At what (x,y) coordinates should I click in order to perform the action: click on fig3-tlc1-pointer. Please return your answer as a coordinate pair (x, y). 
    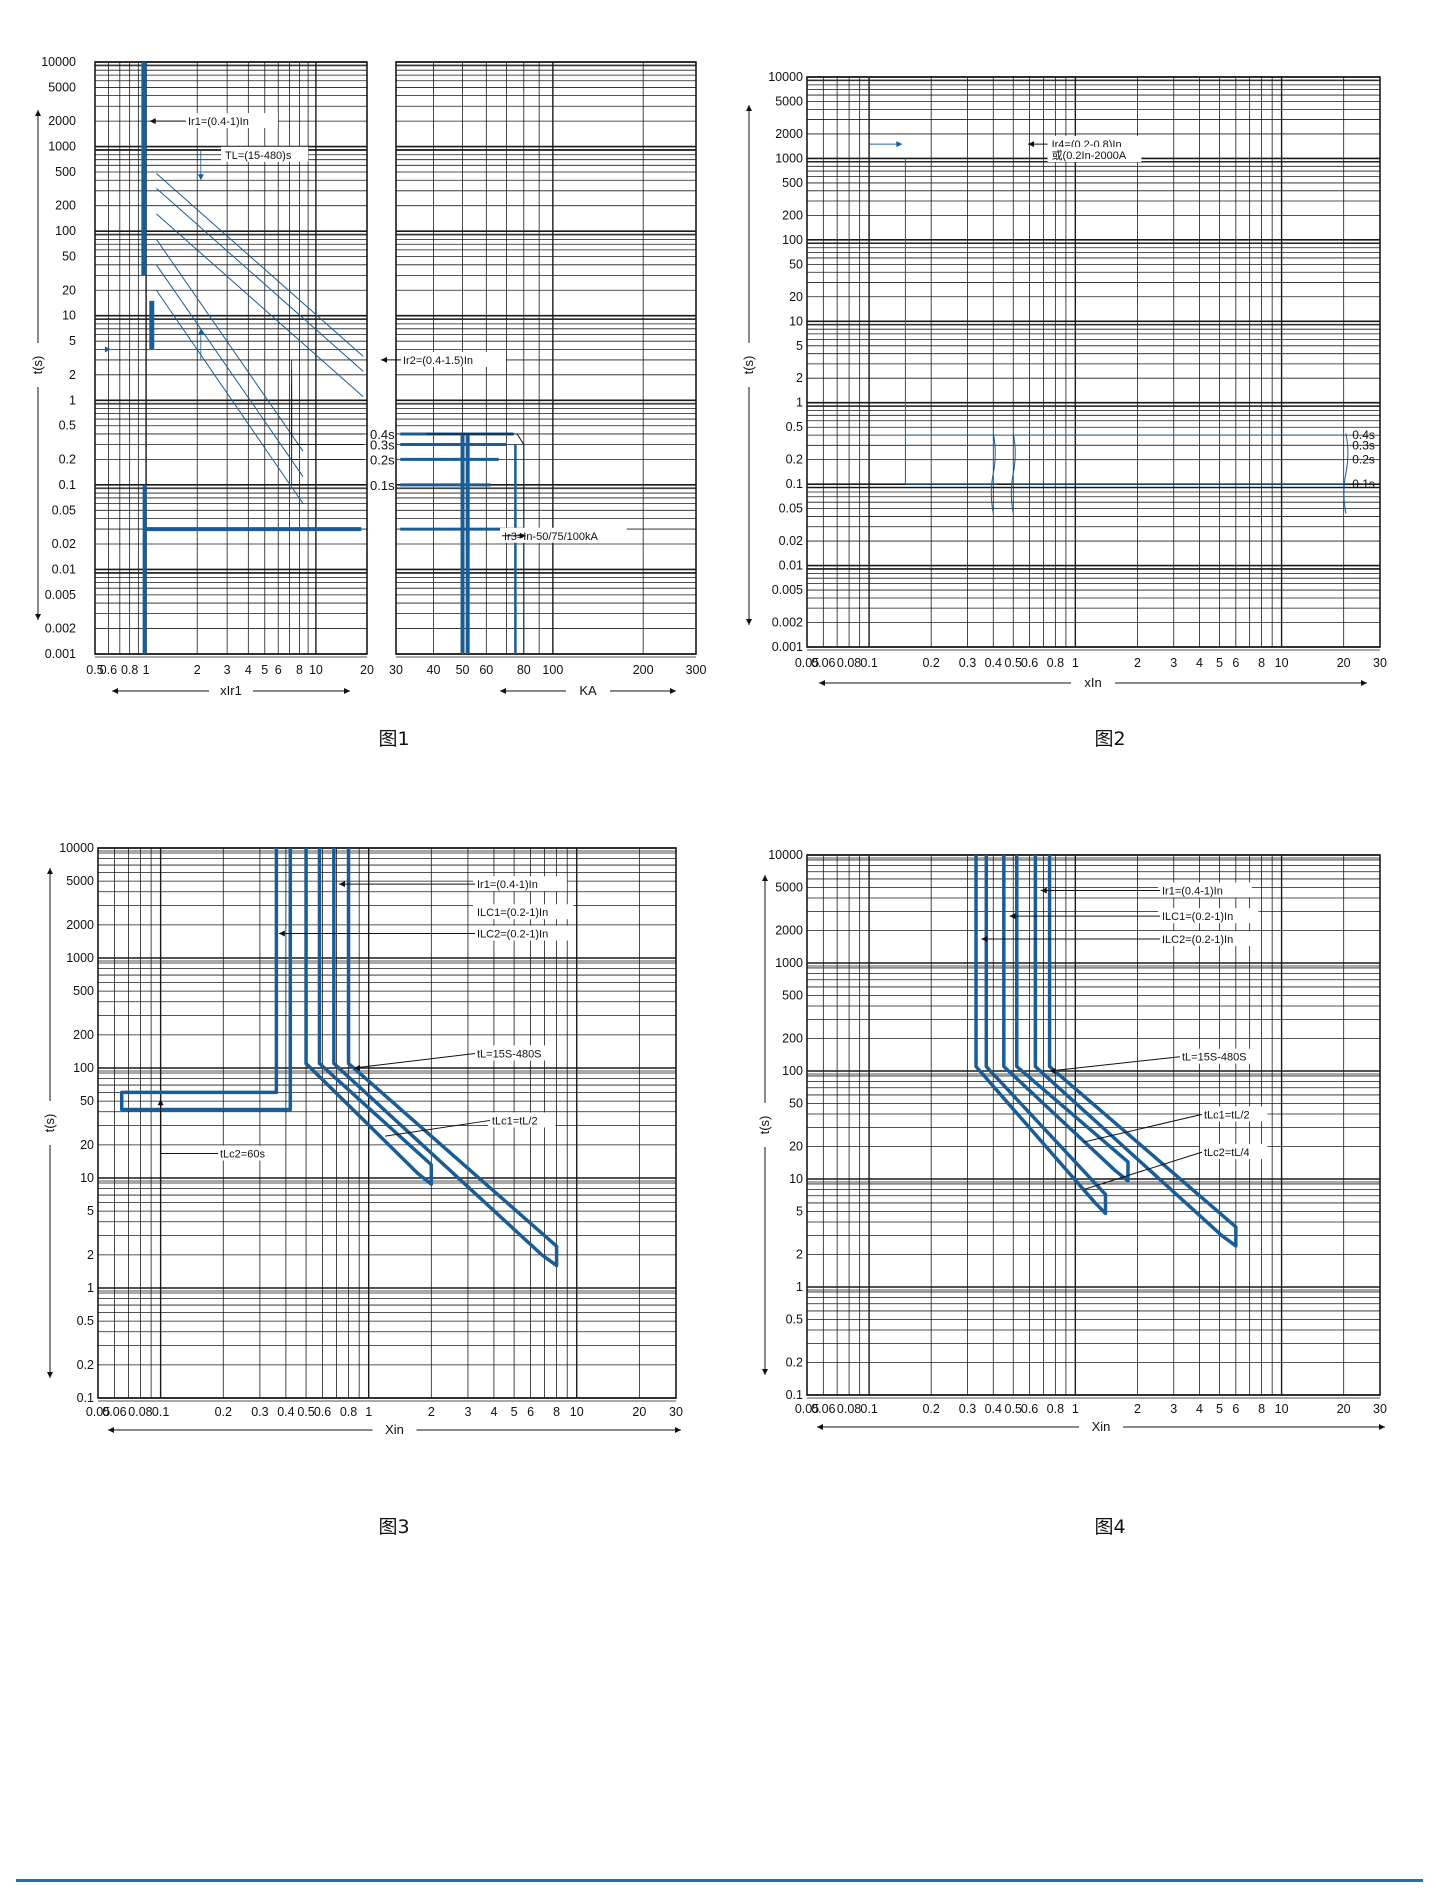
    Looking at the image, I should click on (438, 1128).